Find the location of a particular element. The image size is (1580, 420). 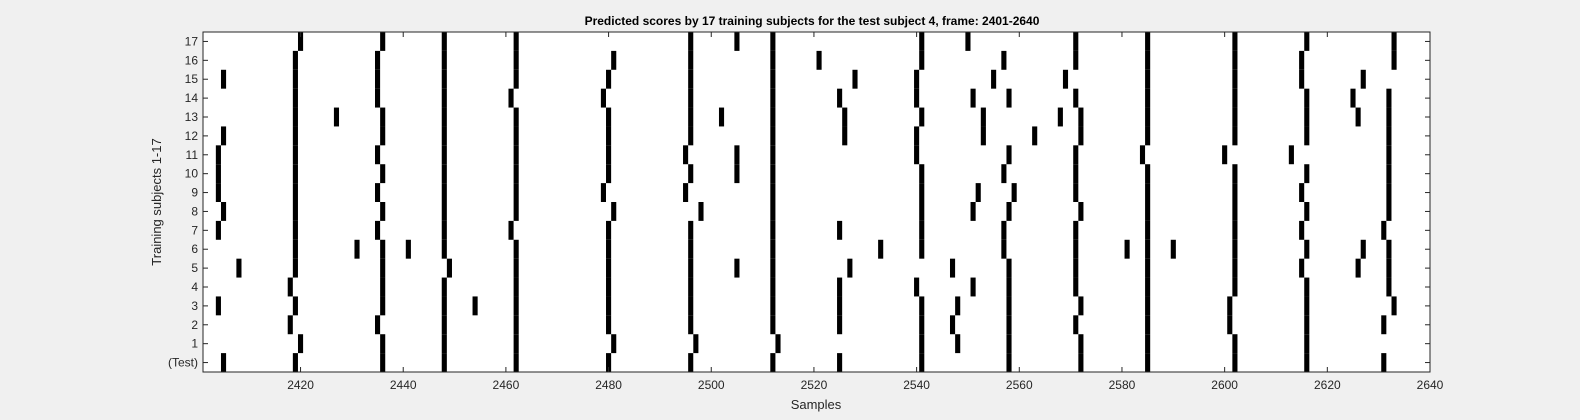

y-tick-label: 1 is located at coordinates (194, 344).